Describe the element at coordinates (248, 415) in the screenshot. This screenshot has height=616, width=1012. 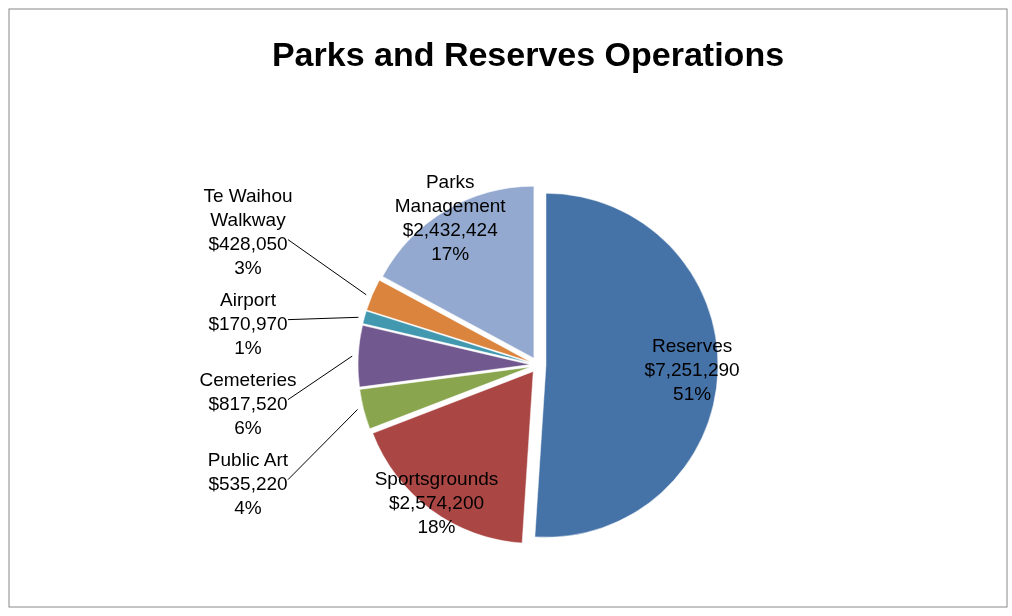
I see `data-label: $817,520 6%` at that location.